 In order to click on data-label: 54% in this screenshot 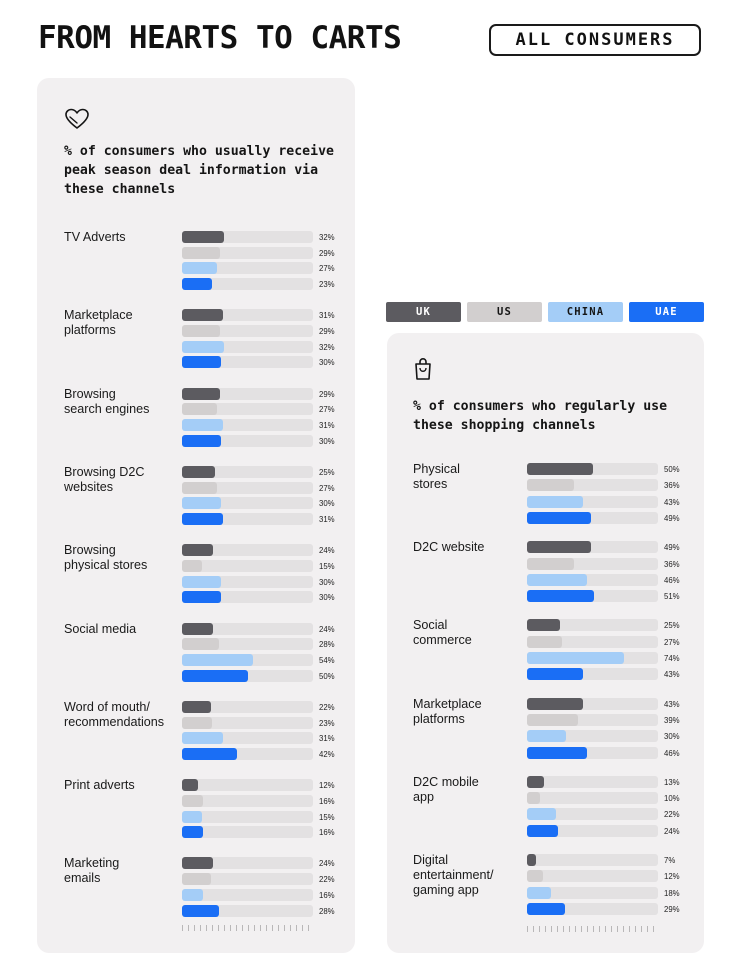, I will do `click(327, 660)`.